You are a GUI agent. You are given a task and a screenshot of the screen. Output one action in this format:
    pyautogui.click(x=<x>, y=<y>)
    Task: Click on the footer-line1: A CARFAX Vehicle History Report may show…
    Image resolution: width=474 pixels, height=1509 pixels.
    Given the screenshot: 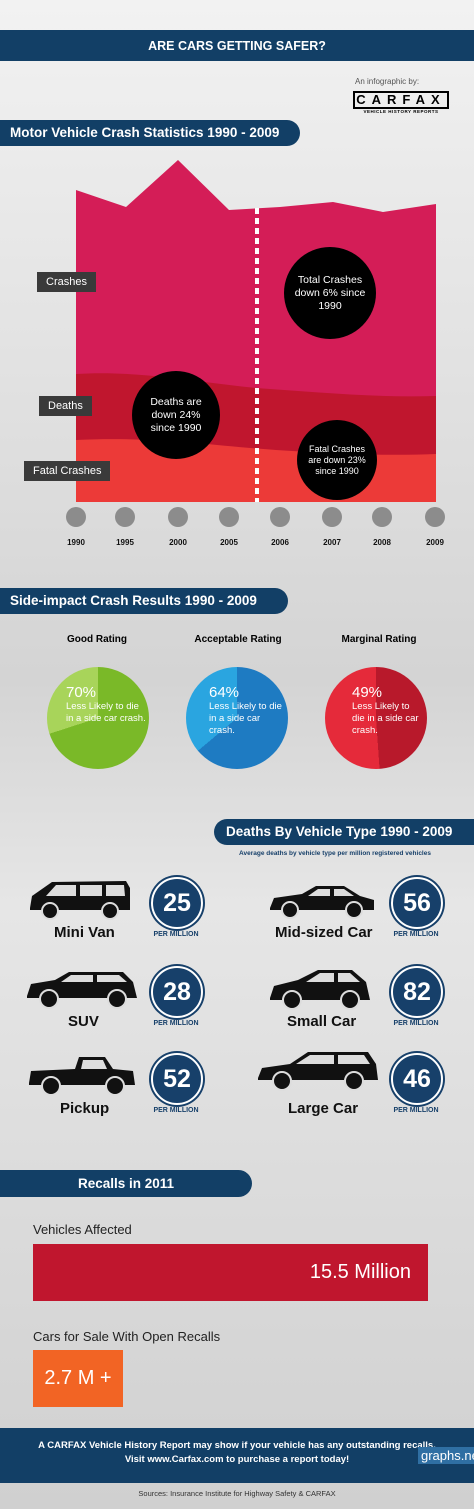 What is the action you would take?
    pyautogui.click(x=237, y=1445)
    